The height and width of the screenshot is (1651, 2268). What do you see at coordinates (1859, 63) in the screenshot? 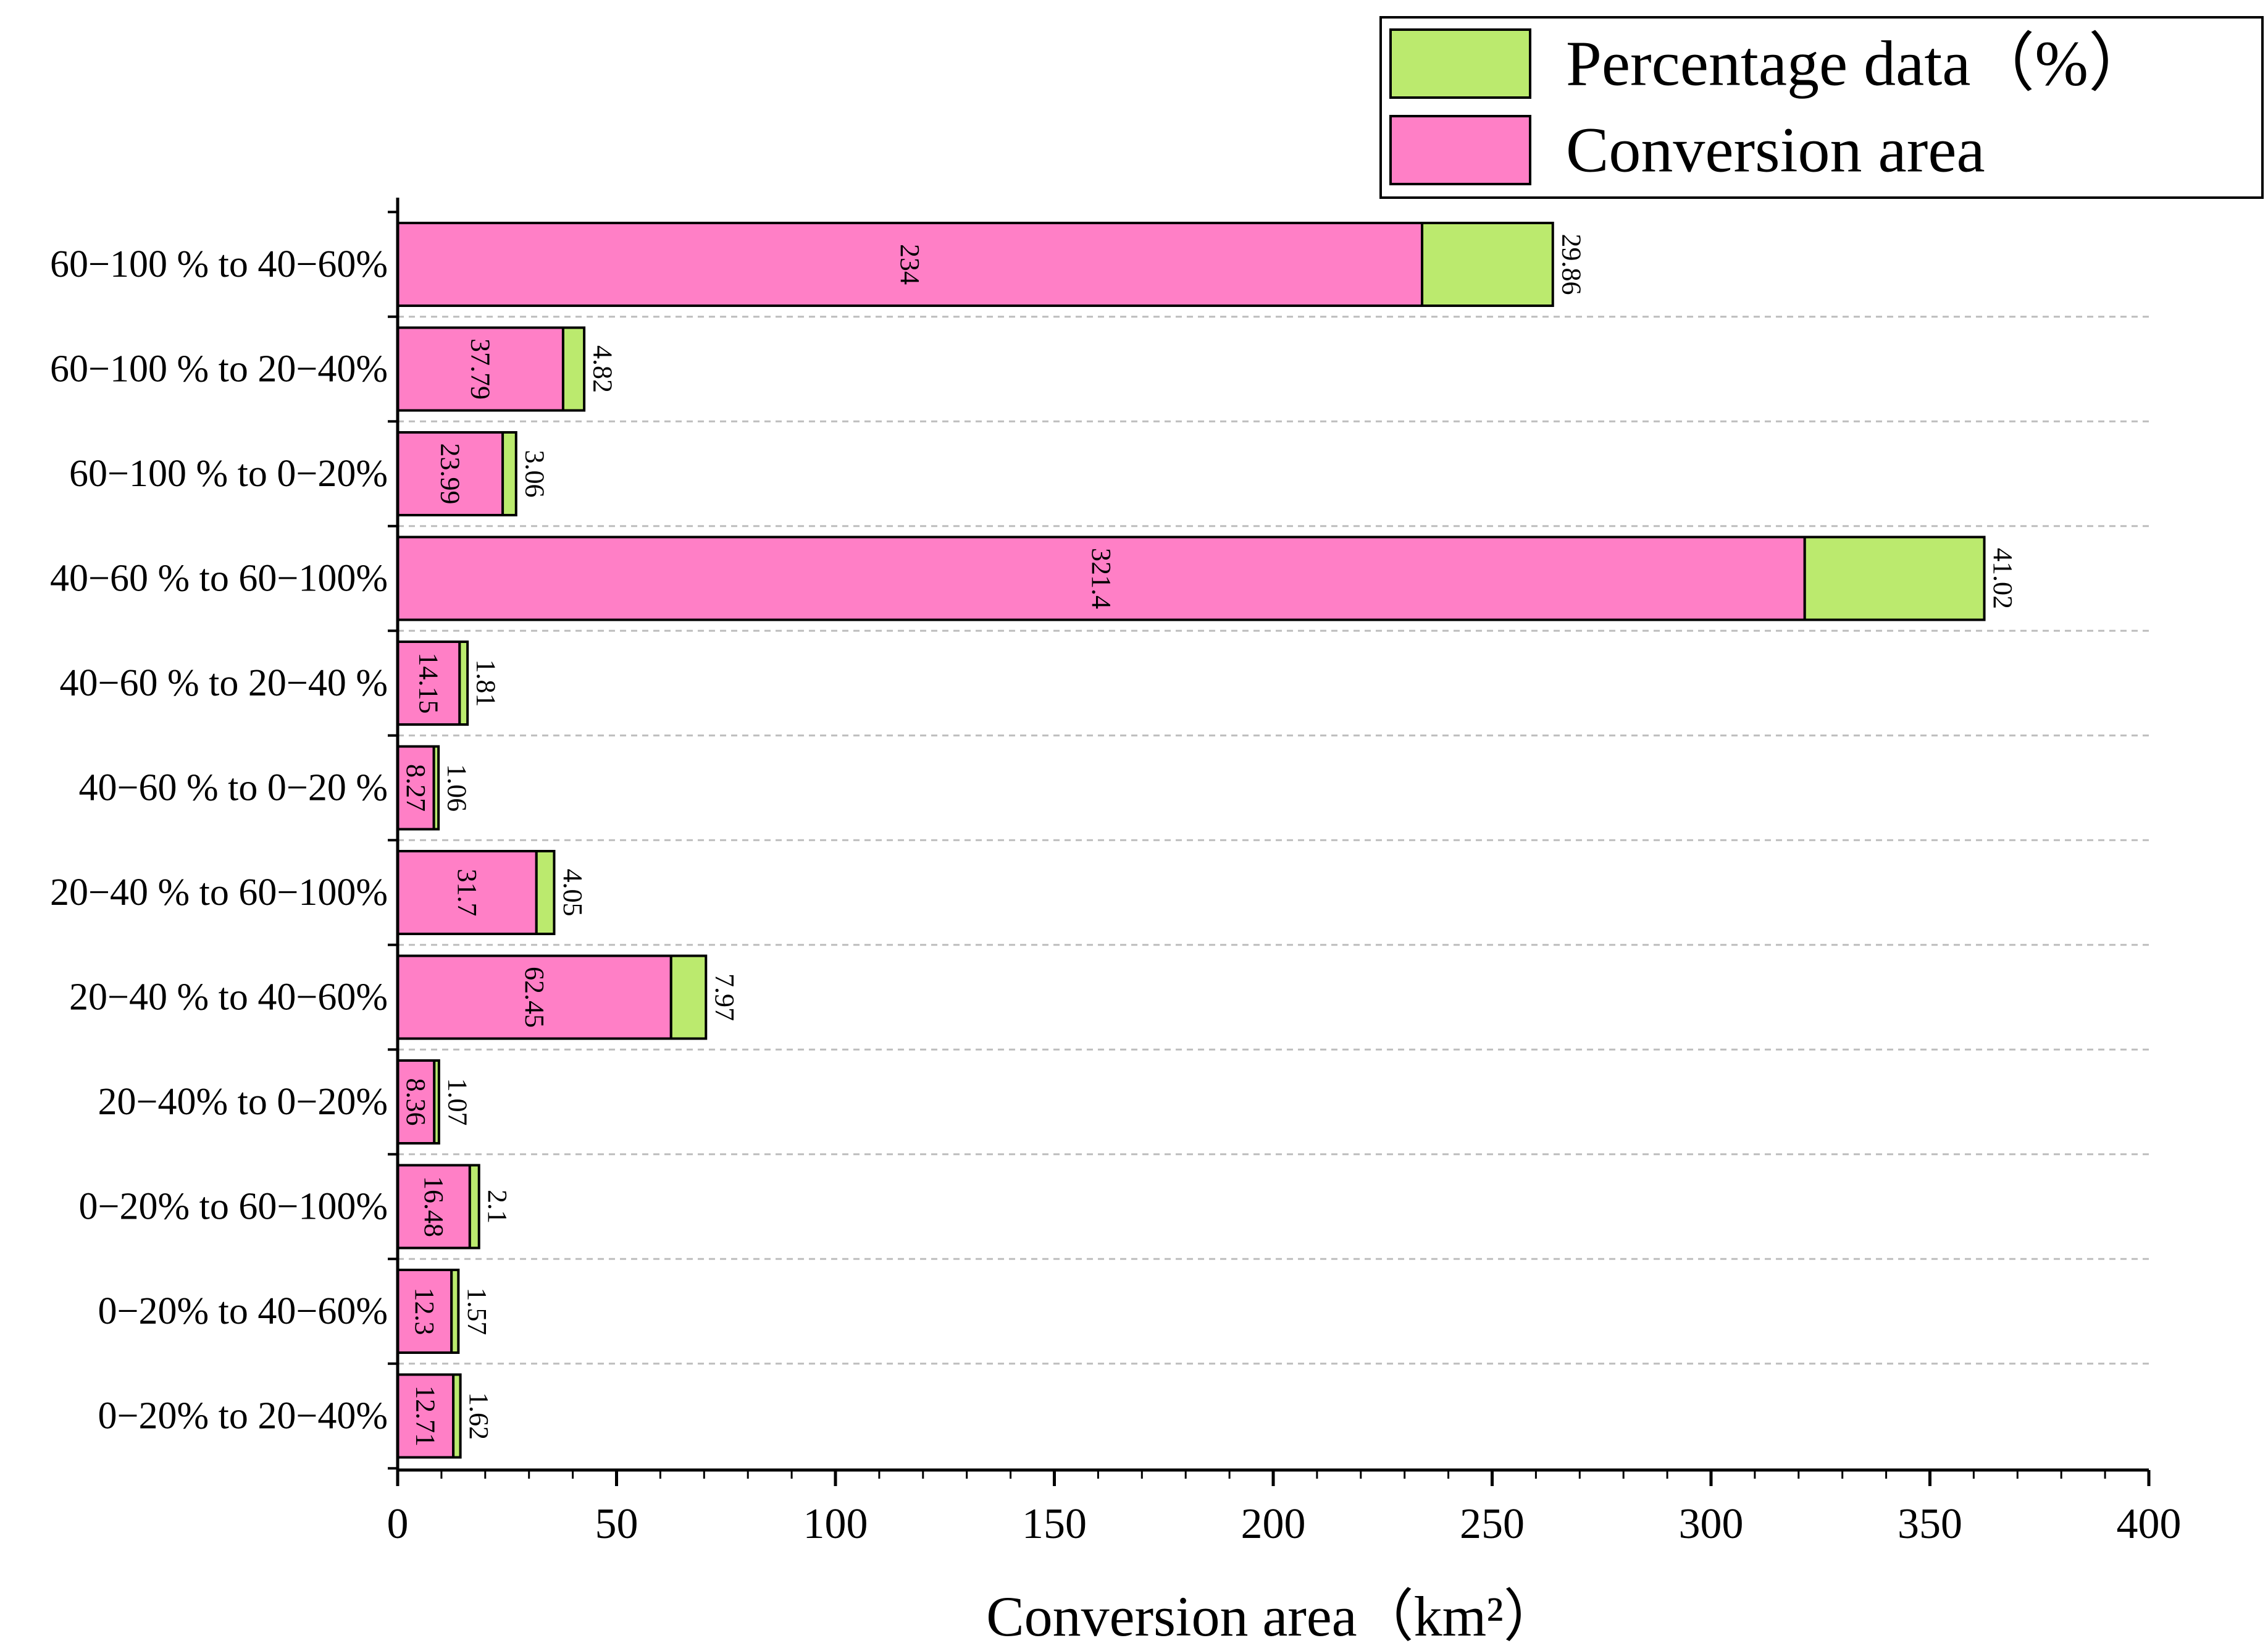
I see `legend-label: Percentage data（%）` at bounding box center [1859, 63].